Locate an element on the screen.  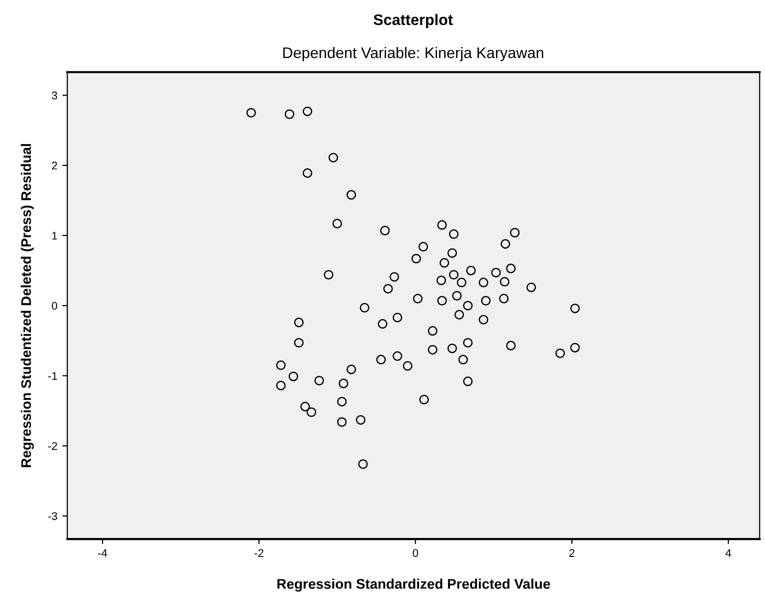
x-tick-label: -4 is located at coordinates (103, 553).